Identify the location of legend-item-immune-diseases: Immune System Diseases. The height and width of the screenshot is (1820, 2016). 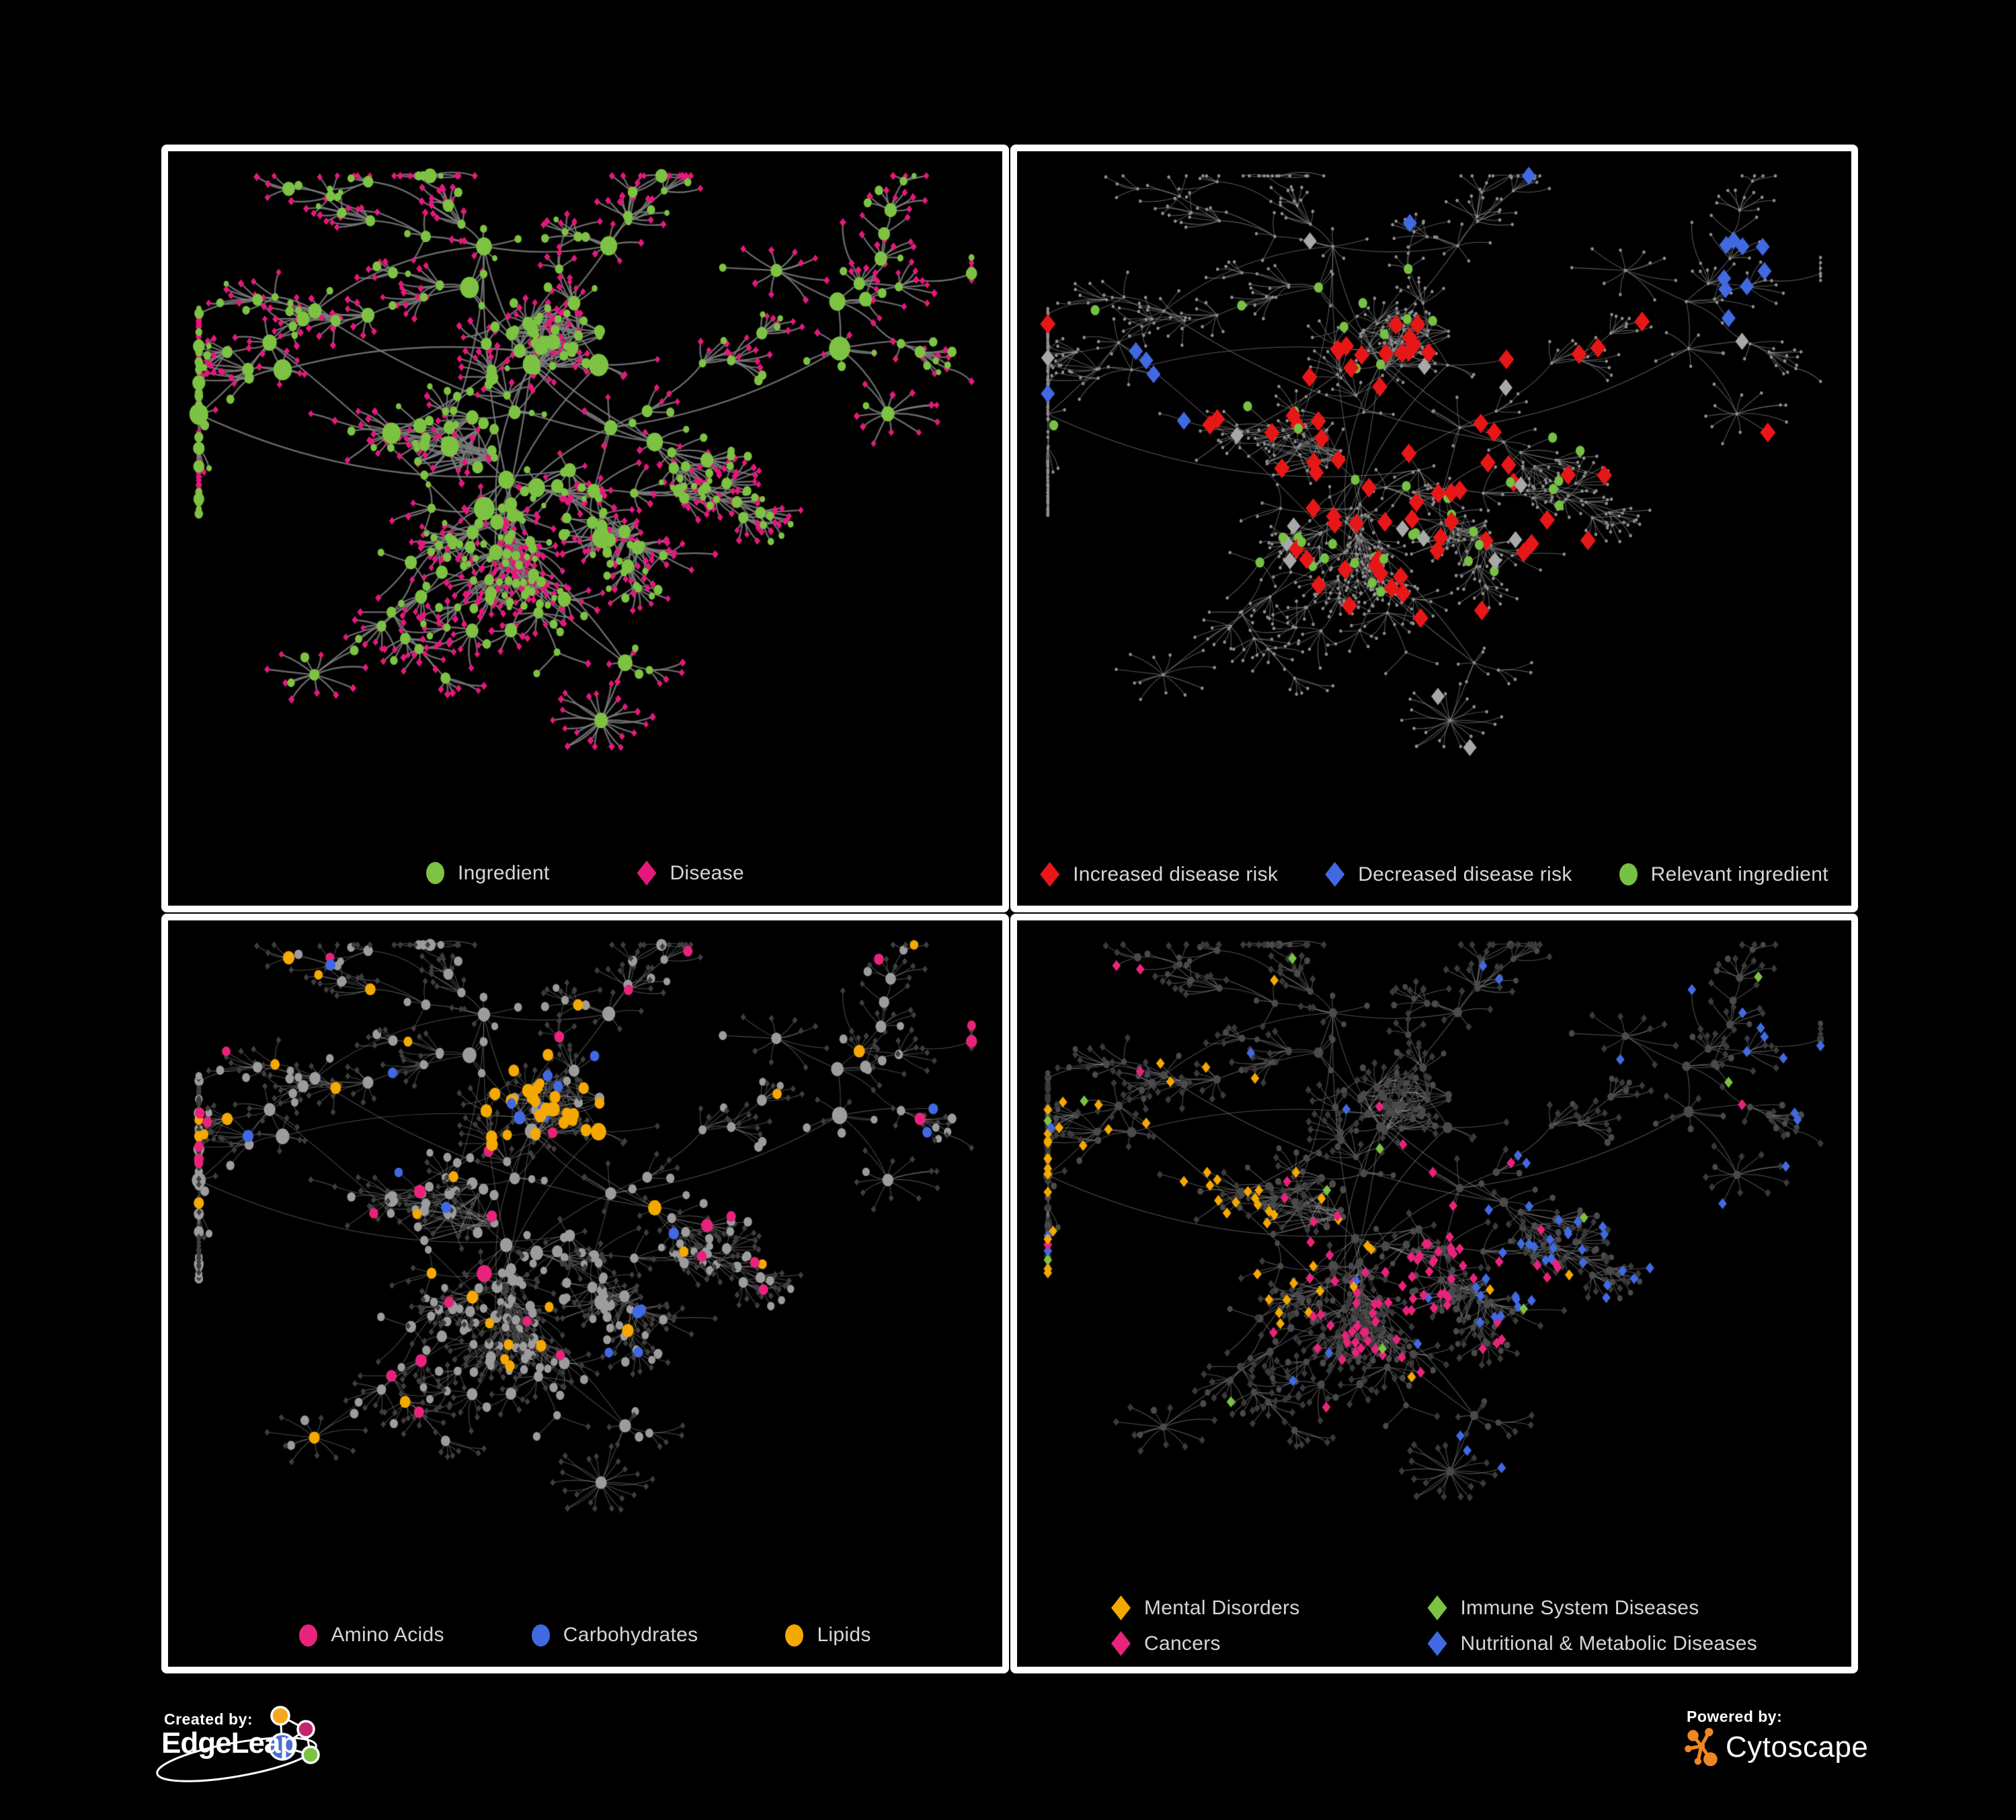
(1592, 1607).